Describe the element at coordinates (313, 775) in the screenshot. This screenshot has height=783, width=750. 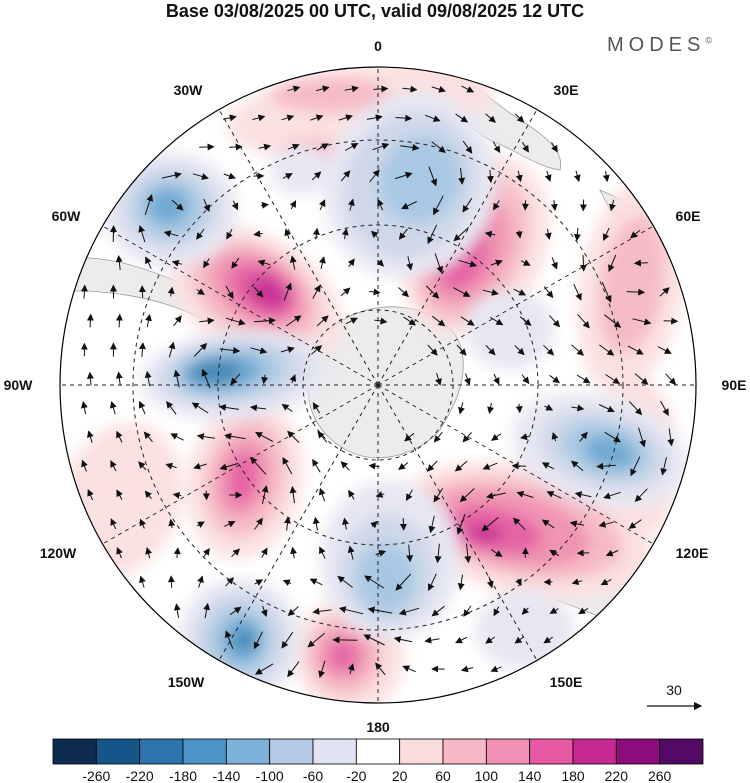
I see `colorbar-tick-label: -60` at that location.